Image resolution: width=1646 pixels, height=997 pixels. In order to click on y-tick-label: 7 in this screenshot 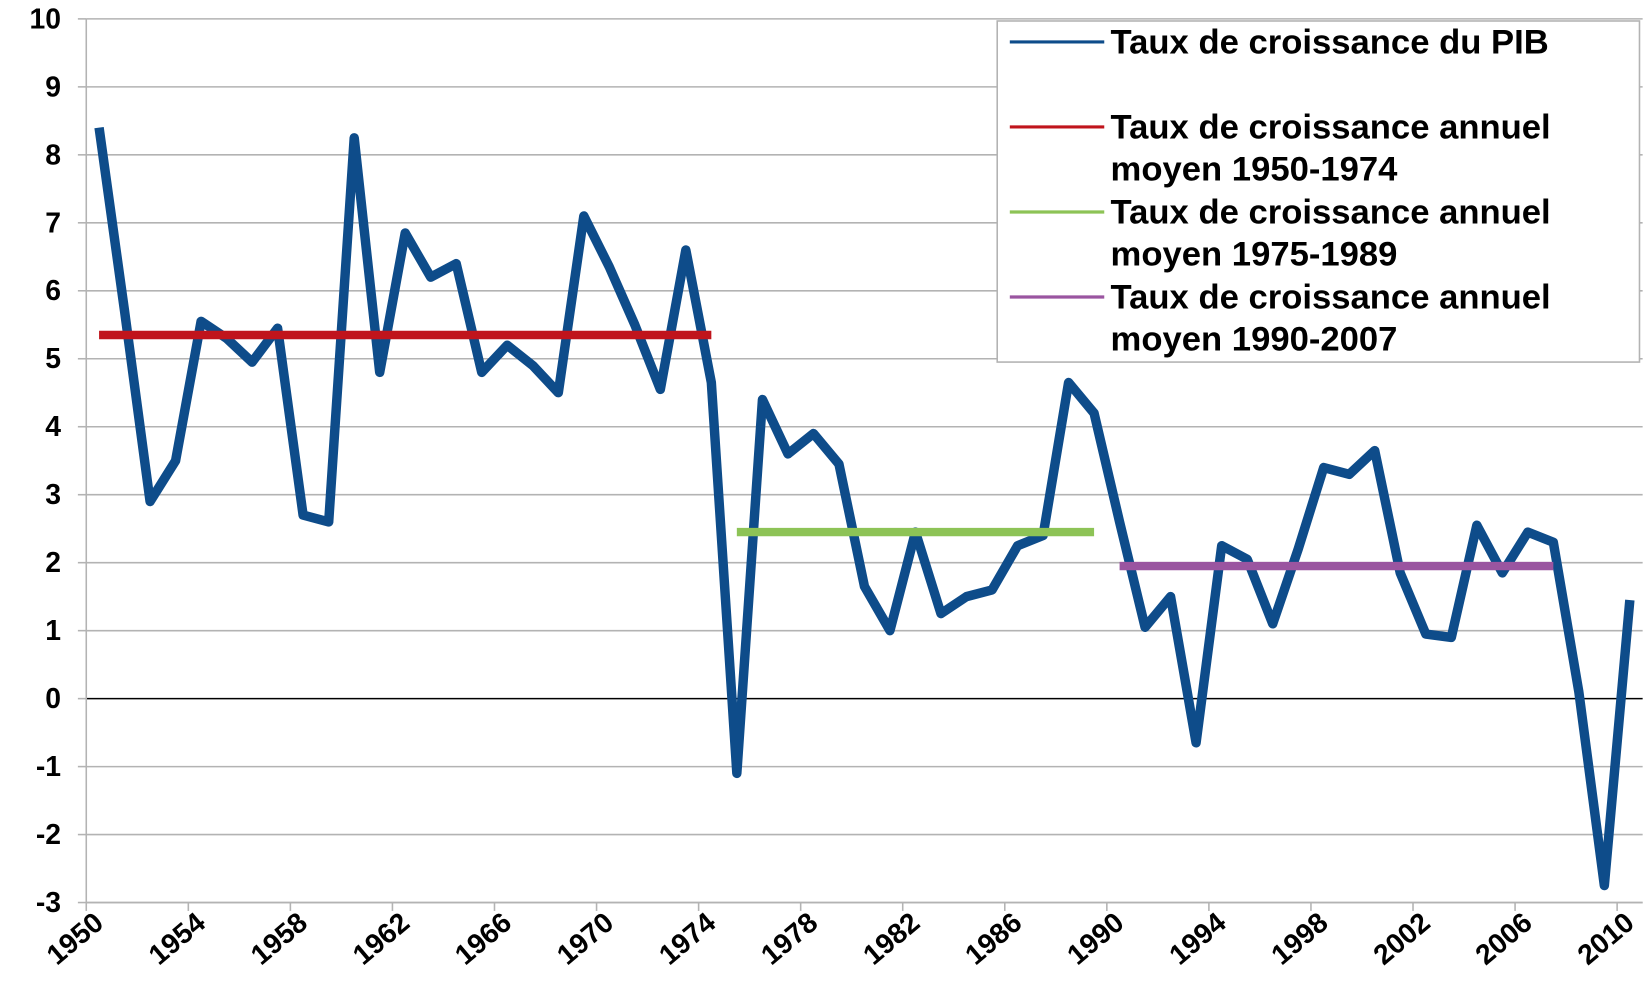, I will do `click(53, 223)`.